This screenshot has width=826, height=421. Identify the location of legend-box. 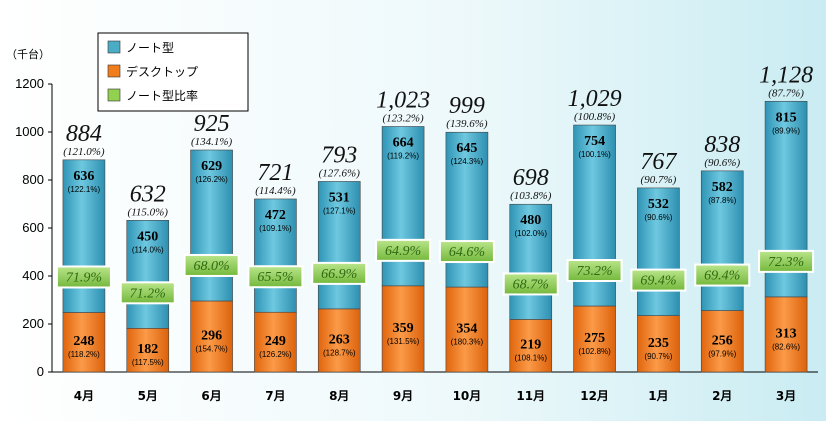
(173, 72).